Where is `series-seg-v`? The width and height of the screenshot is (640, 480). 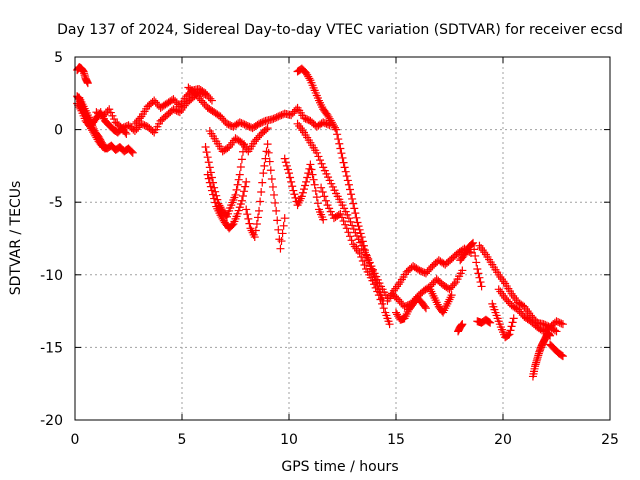
series-seg-v is located at coordinates (484, 321).